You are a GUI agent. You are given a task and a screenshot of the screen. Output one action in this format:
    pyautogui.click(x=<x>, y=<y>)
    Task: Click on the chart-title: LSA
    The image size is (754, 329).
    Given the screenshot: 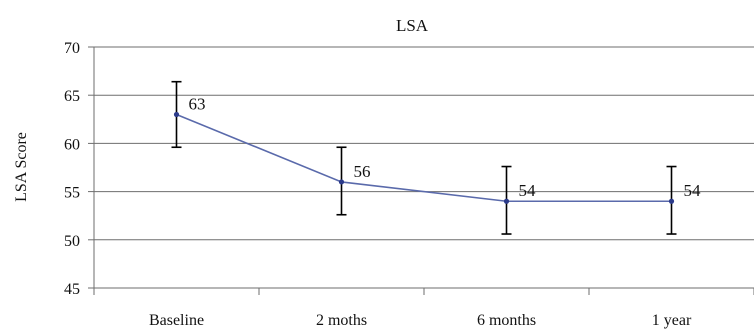 What is the action you would take?
    pyautogui.click(x=412, y=25)
    